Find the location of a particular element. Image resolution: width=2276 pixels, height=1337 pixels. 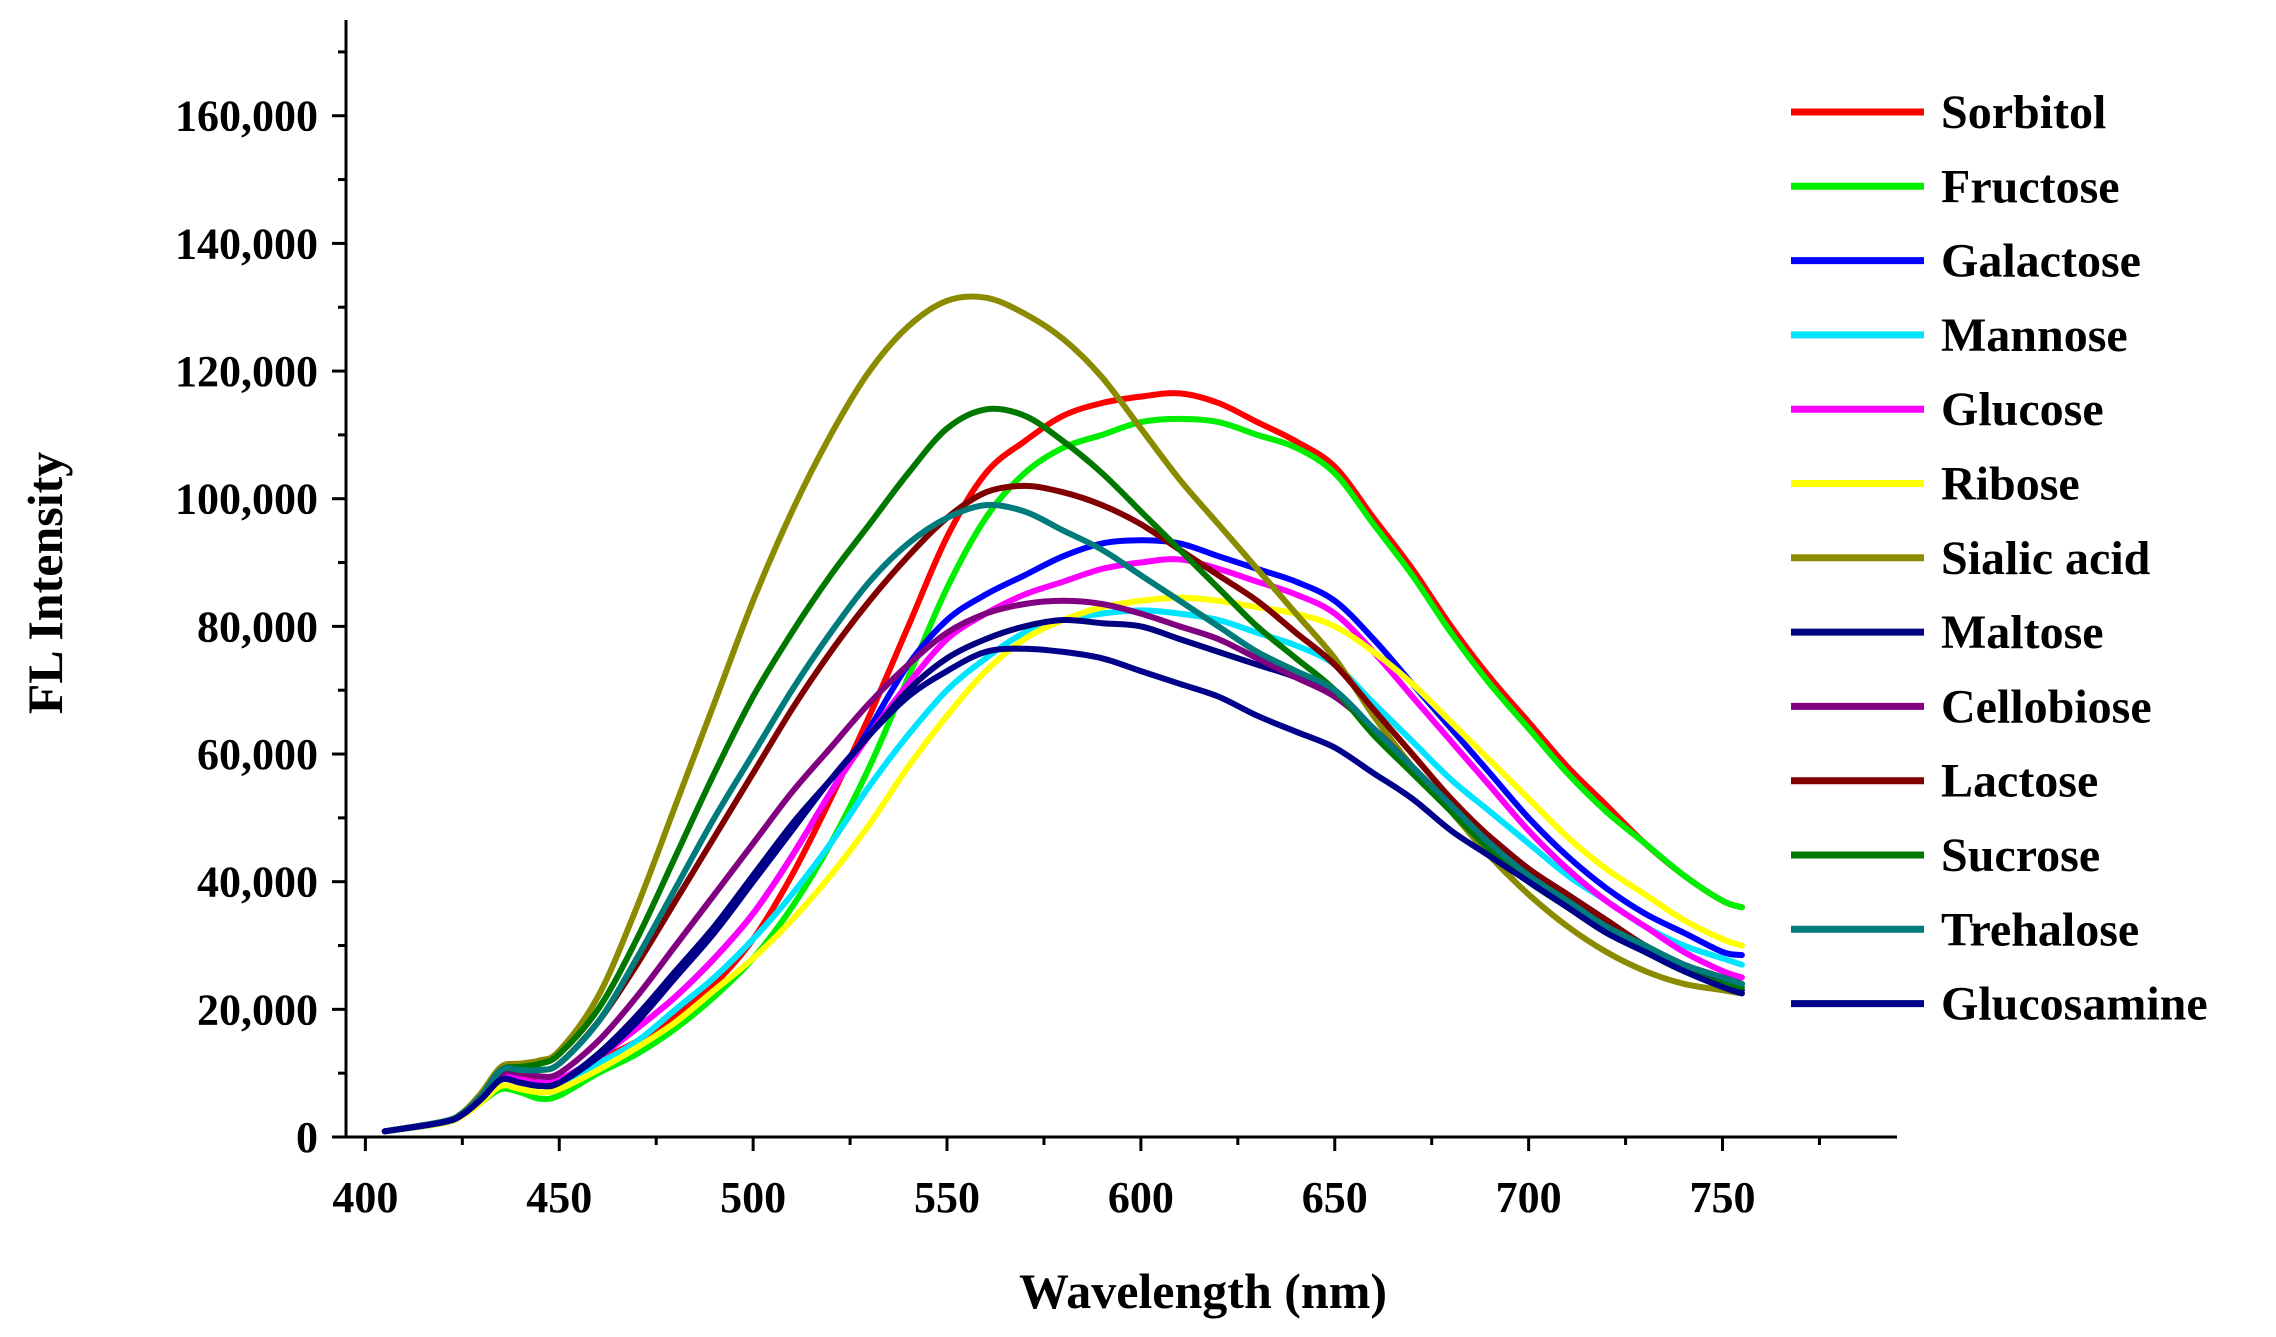

y-tick-label: 0 is located at coordinates (307, 1137).